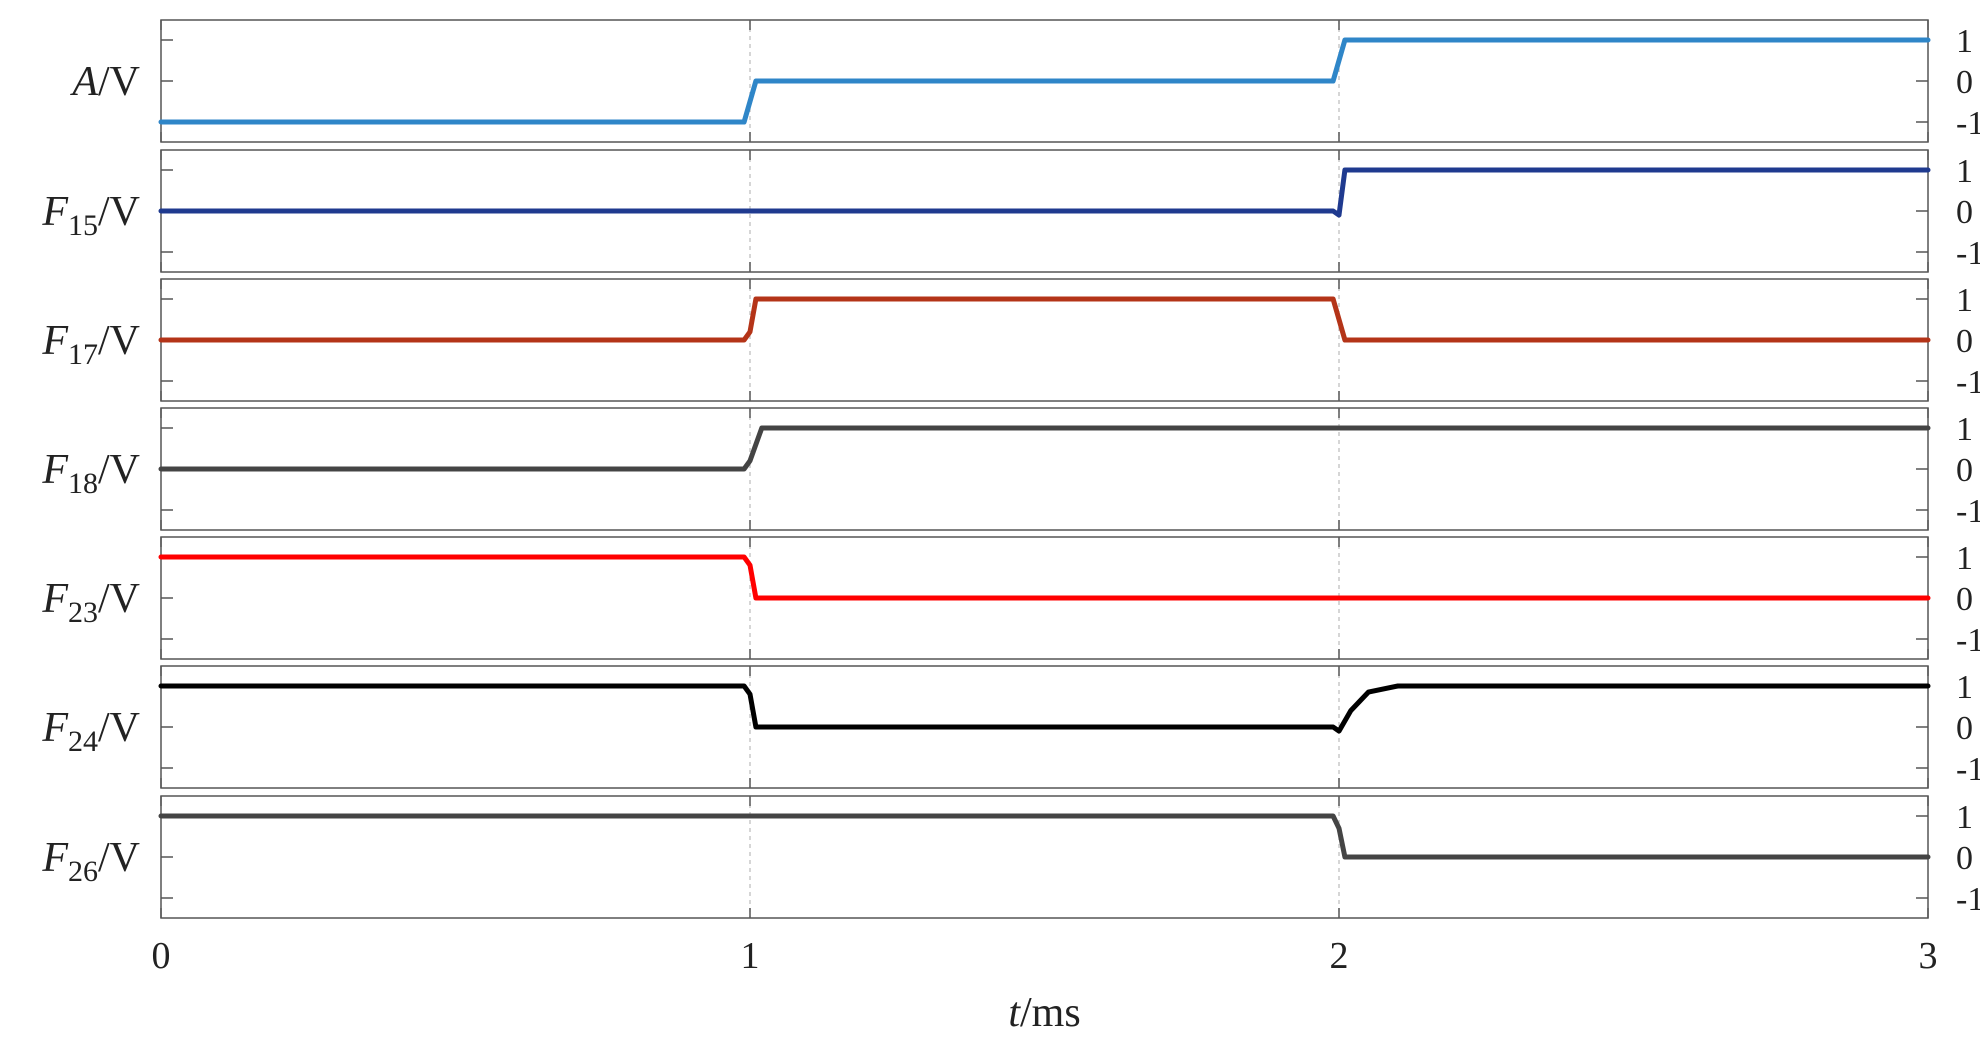  I want to click on y-label-sub: 18, so click(83, 483).